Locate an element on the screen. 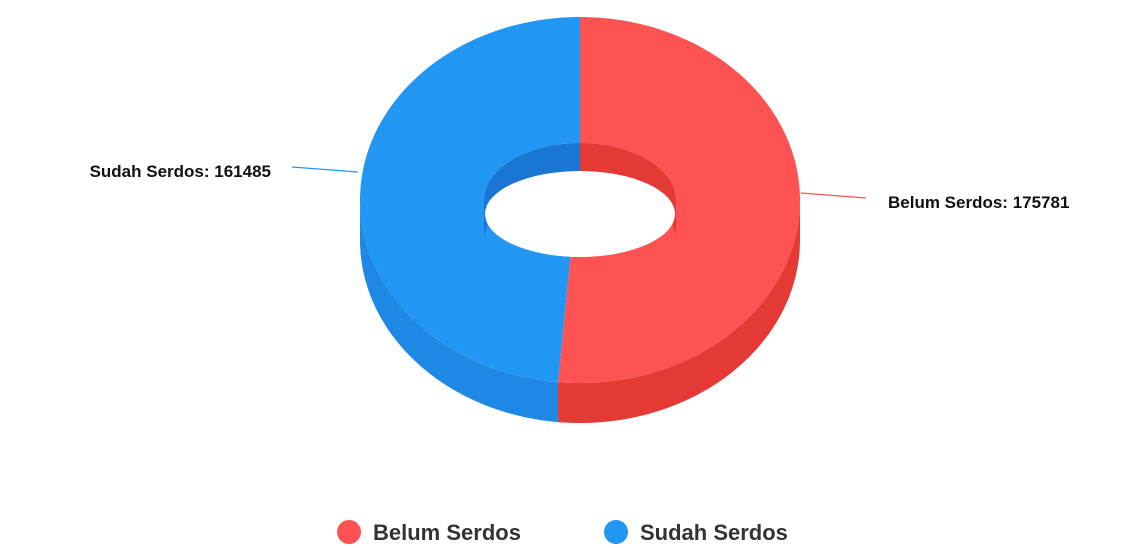 The height and width of the screenshot is (548, 1141). slice-side-belum-serdos is located at coordinates (679, 311).